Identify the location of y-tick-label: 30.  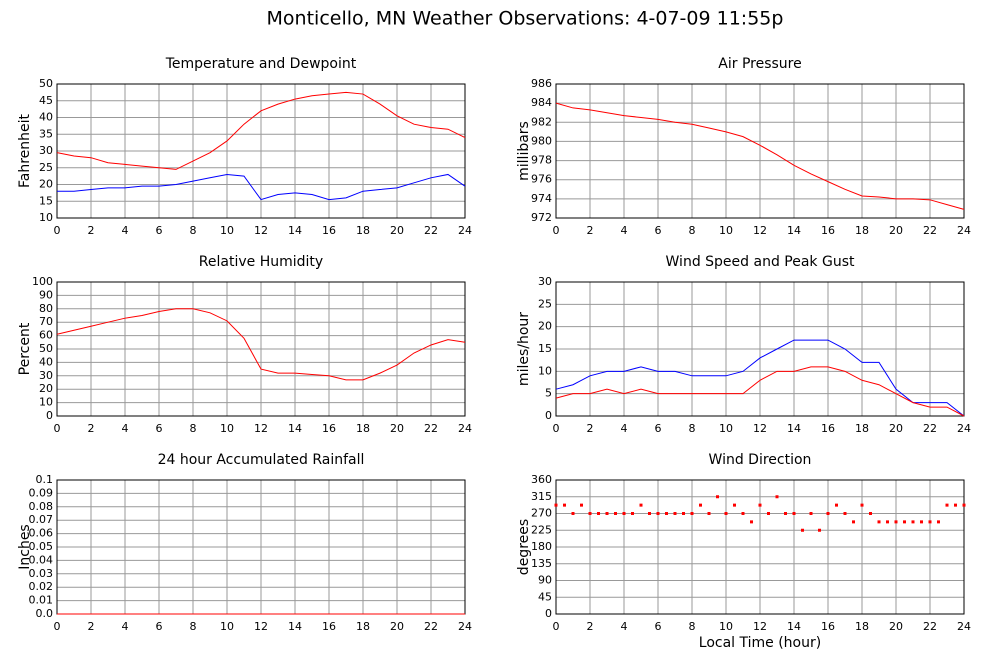
(46, 375).